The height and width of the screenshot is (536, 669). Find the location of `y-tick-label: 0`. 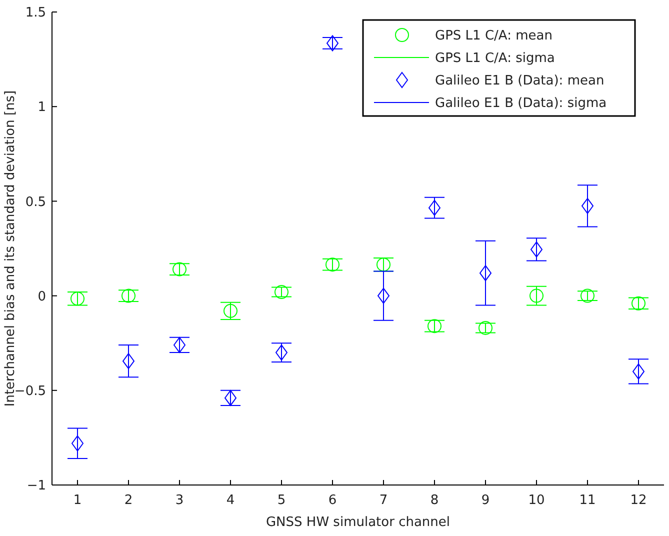

y-tick-label: 0 is located at coordinates (42, 296).